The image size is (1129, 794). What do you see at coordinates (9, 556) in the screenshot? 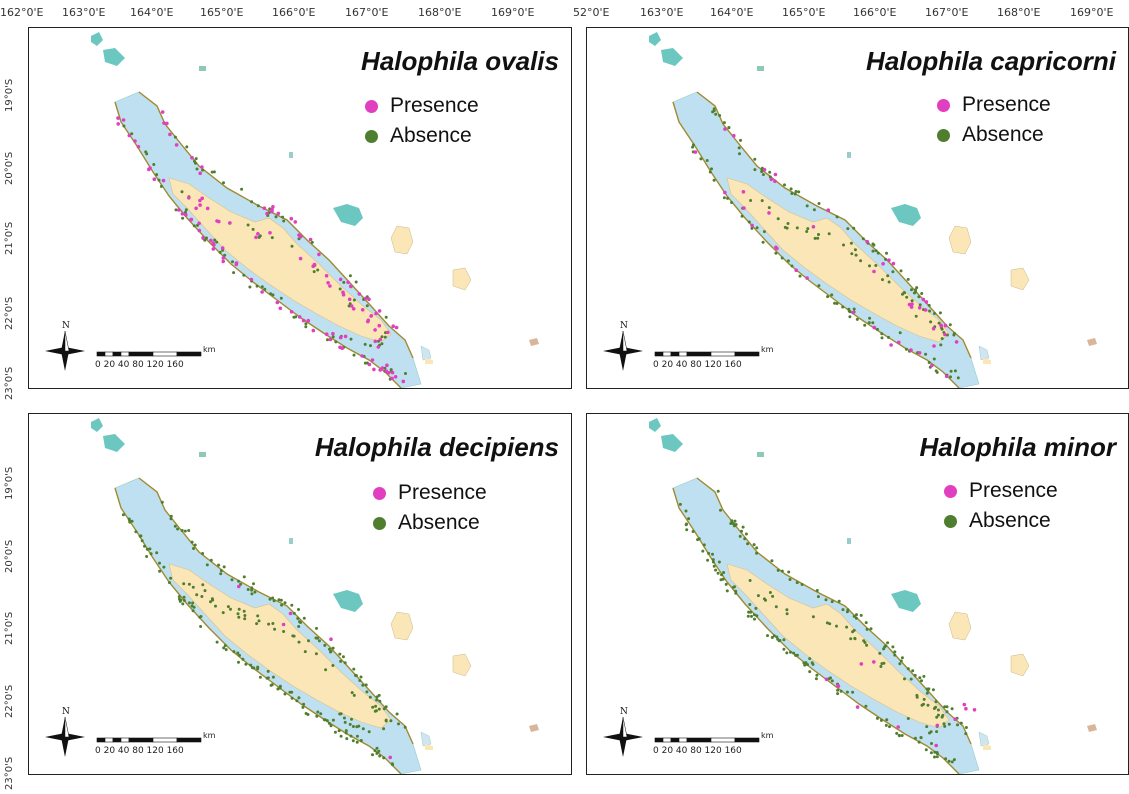
I see `lat-tick-label: 20°0'S` at bounding box center [9, 556].